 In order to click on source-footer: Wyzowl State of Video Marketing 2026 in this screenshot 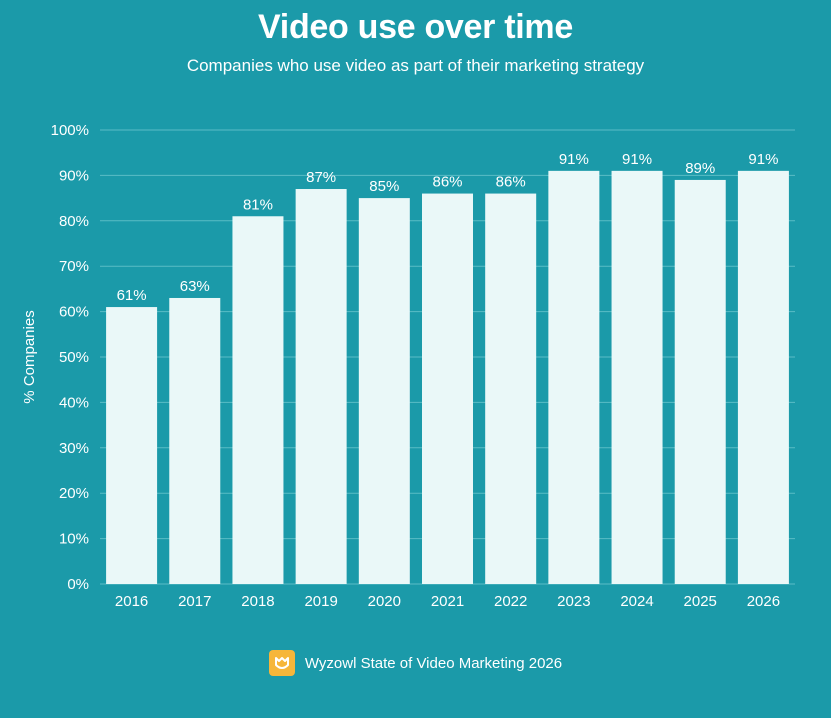, I will do `click(415, 663)`.